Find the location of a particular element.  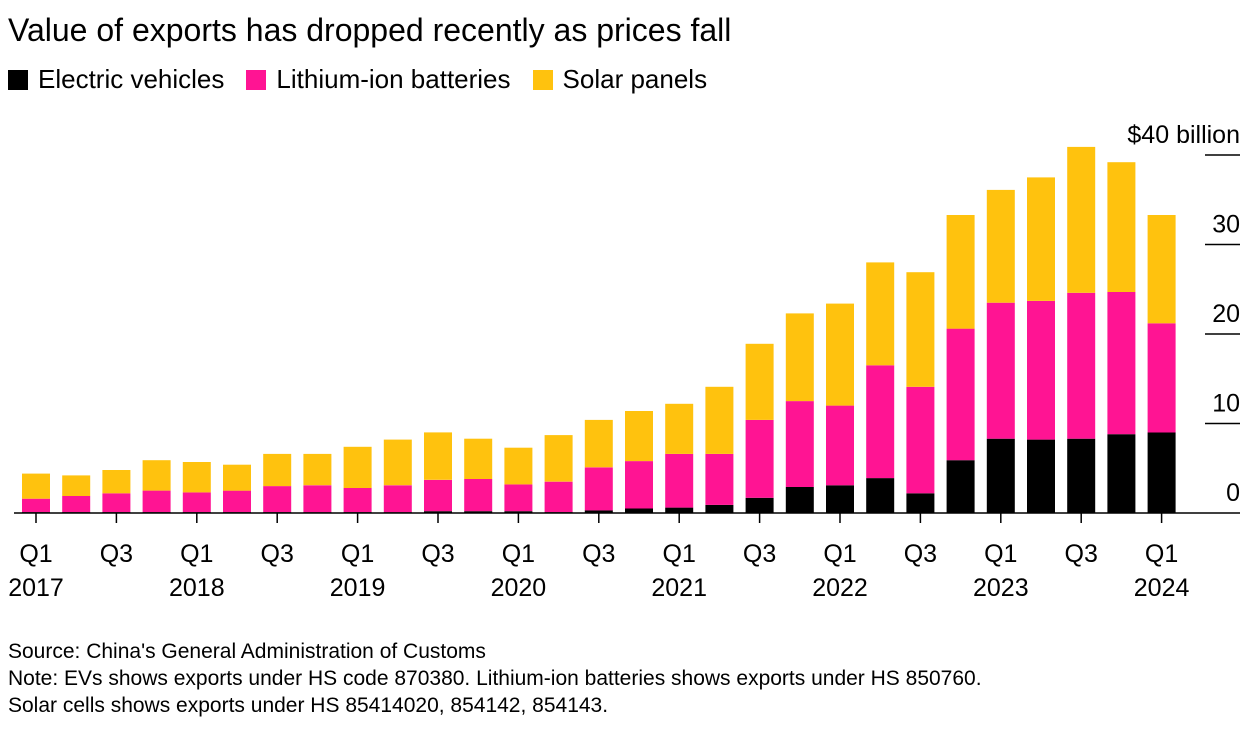

x-tick-label-year: 2017 is located at coordinates (36, 588).